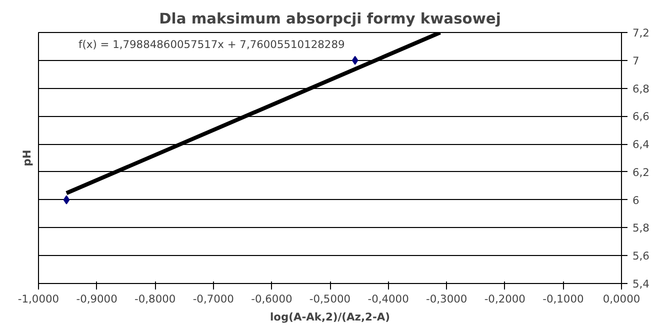 The height and width of the screenshot is (326, 659). I want to click on y-tick-label: 6, so click(636, 200).